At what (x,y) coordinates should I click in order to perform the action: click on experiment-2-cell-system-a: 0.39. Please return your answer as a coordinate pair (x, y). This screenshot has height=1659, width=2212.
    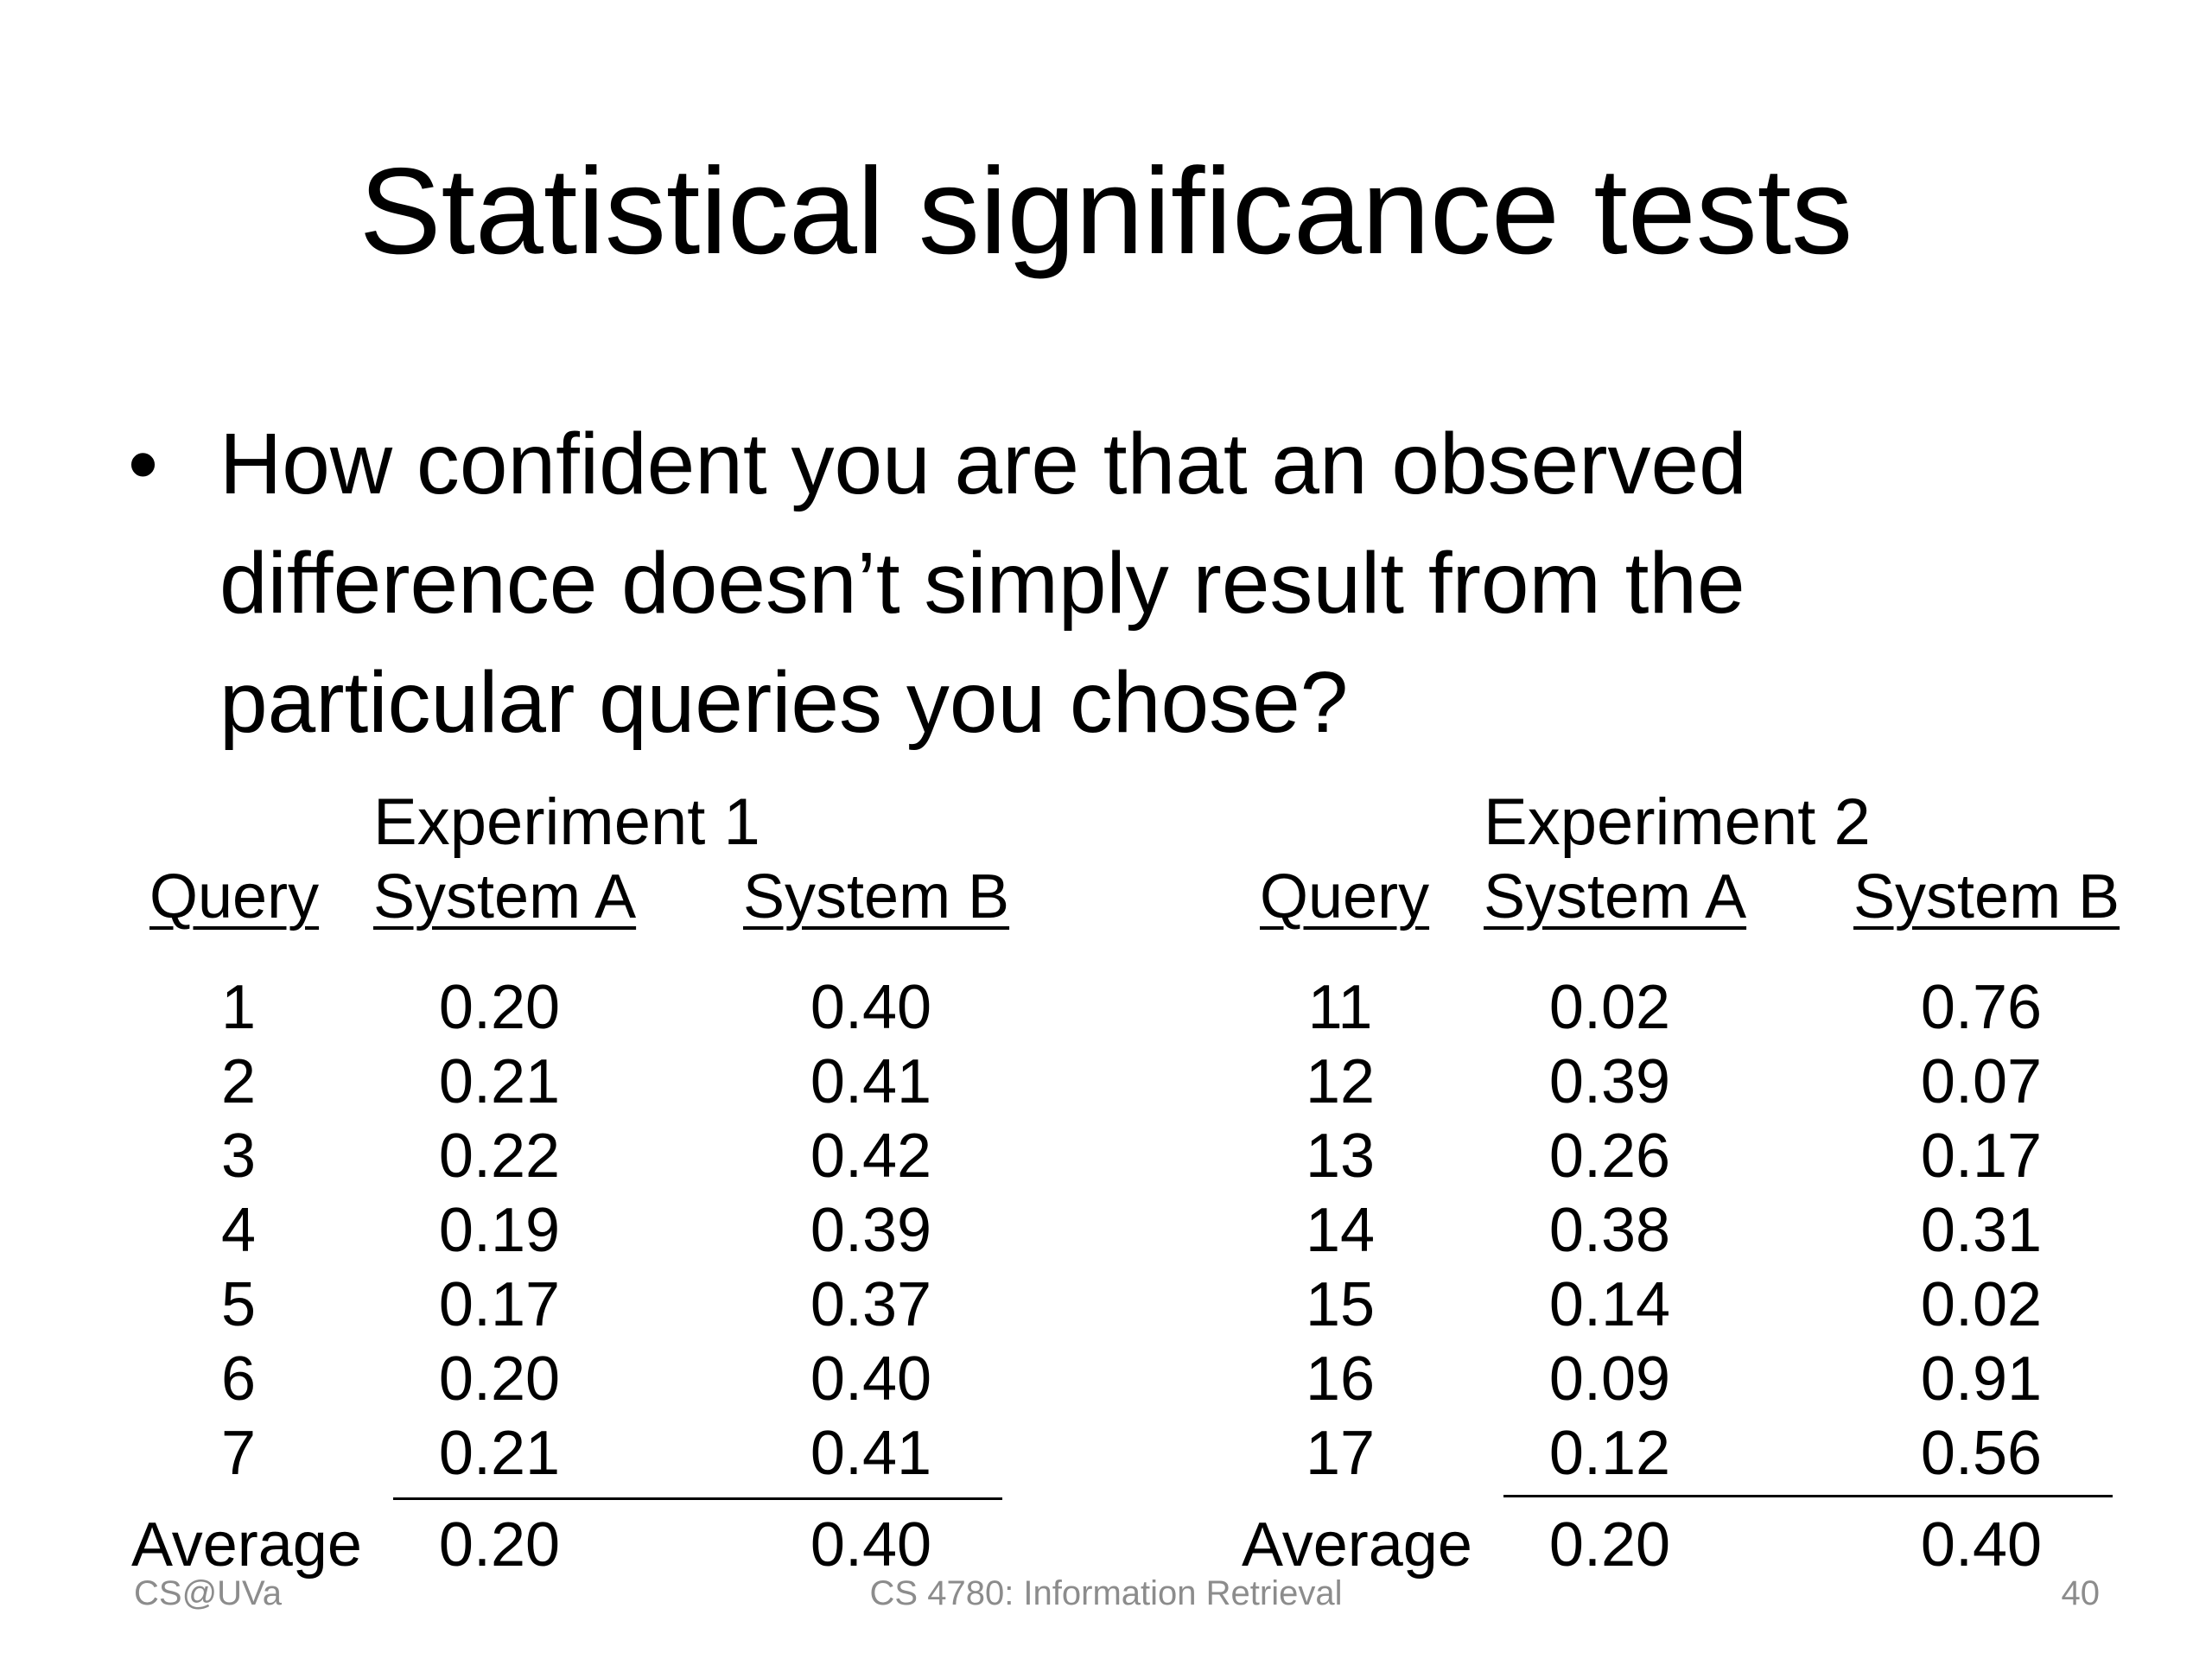
    Looking at the image, I should click on (1609, 1081).